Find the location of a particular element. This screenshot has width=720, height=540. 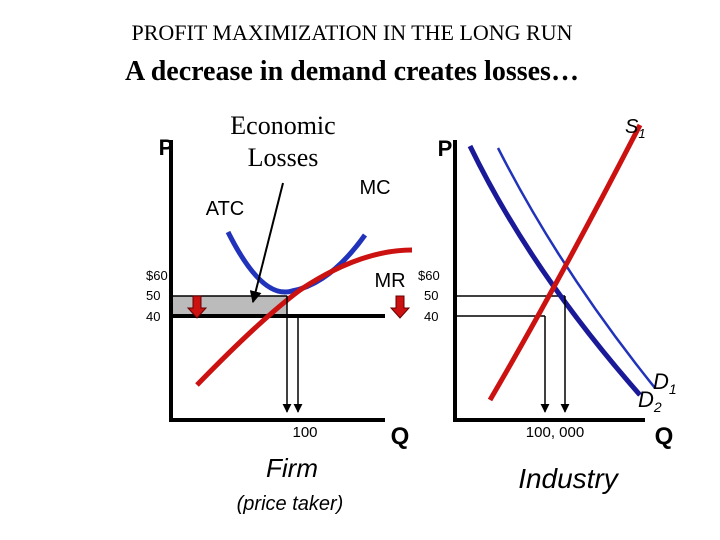

curve-label: D2 is located at coordinates (650, 401).